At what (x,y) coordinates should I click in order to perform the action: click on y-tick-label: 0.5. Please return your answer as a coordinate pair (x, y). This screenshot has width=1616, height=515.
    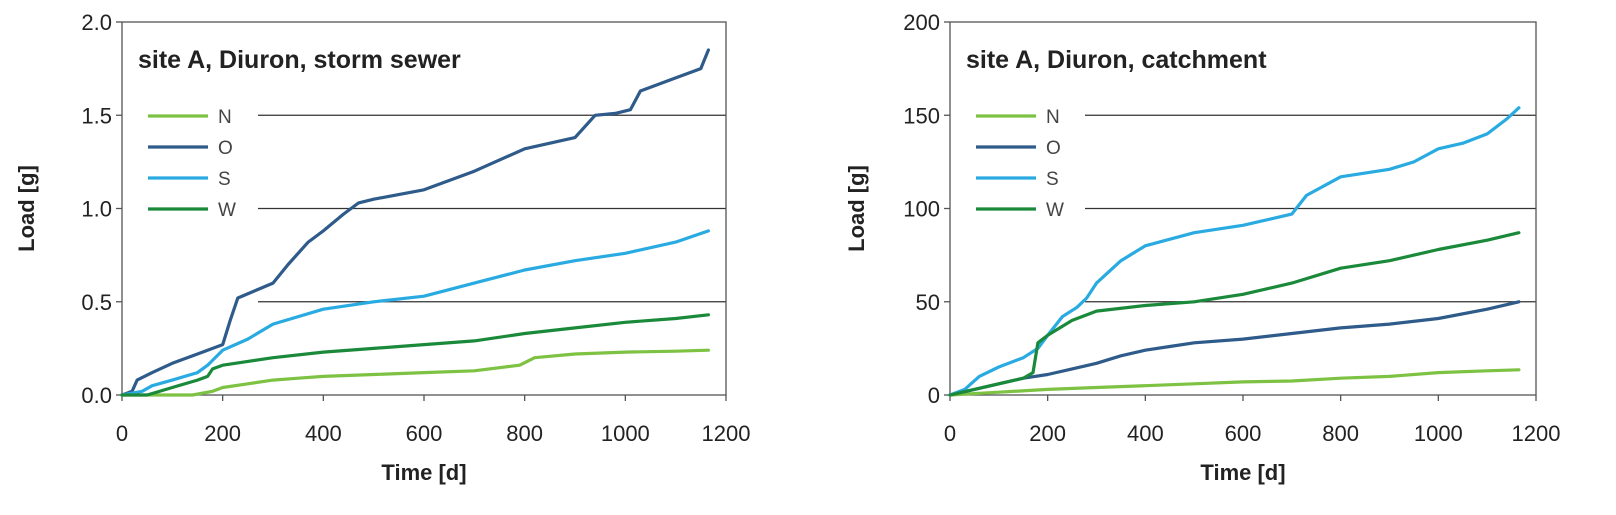
    Looking at the image, I should click on (96, 302).